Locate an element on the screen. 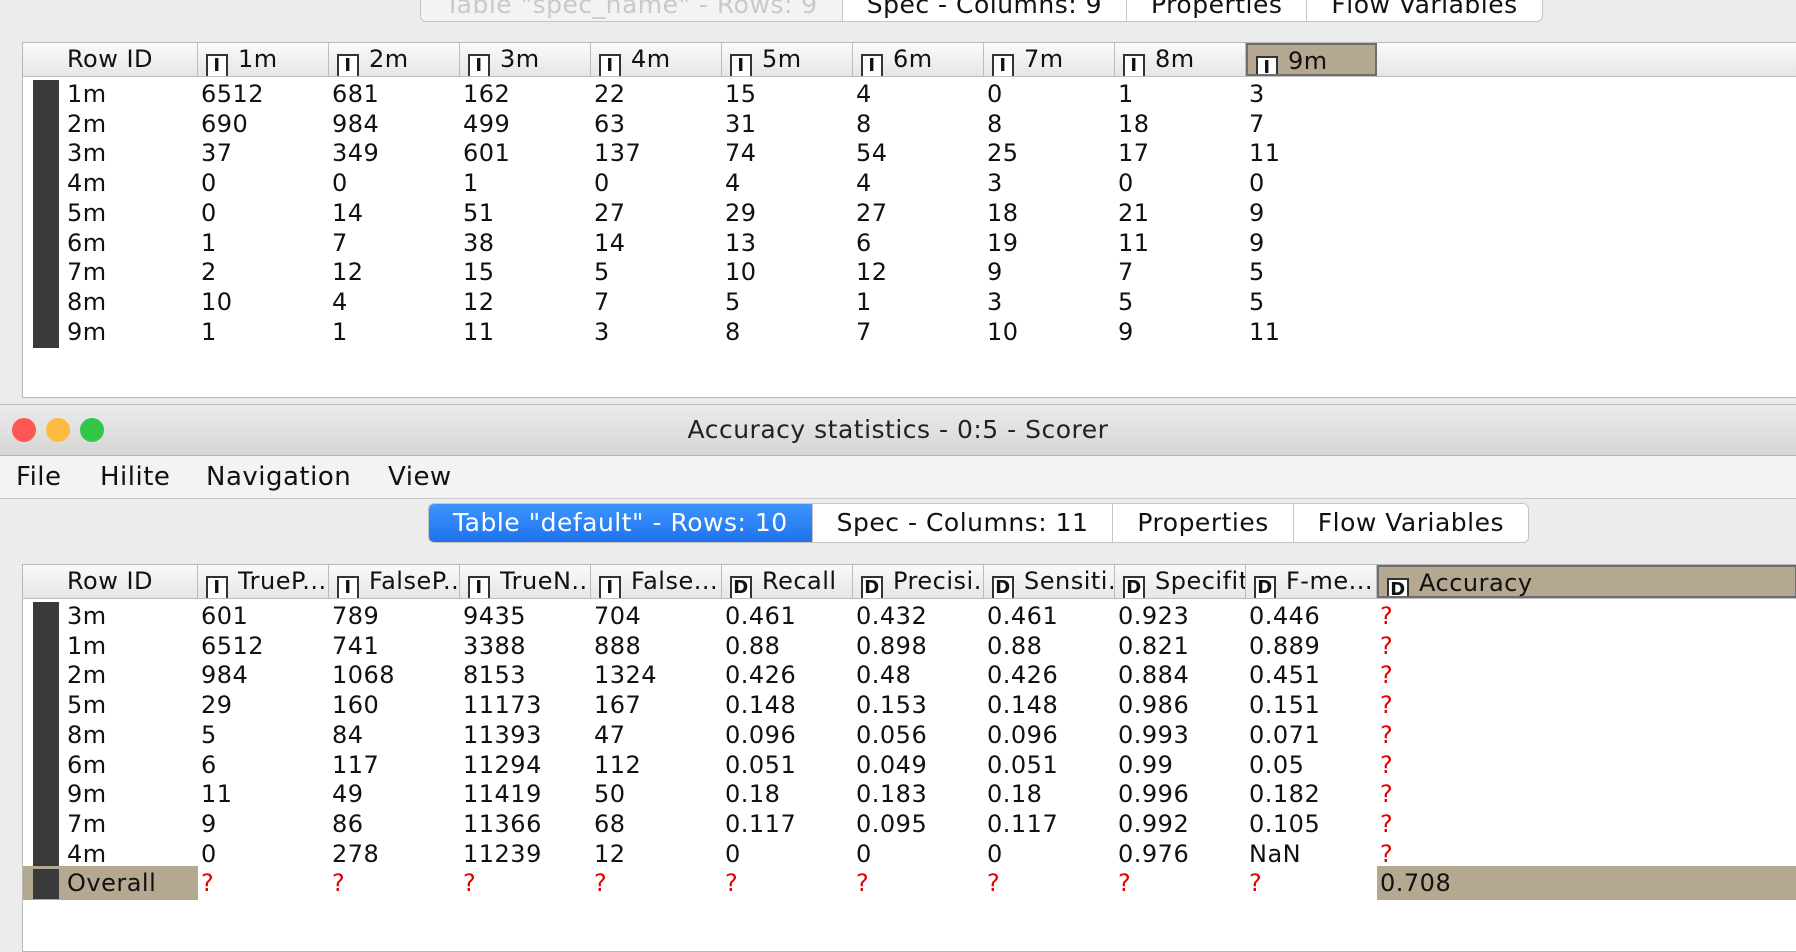  menu-navigation: Navigation is located at coordinates (279, 477).